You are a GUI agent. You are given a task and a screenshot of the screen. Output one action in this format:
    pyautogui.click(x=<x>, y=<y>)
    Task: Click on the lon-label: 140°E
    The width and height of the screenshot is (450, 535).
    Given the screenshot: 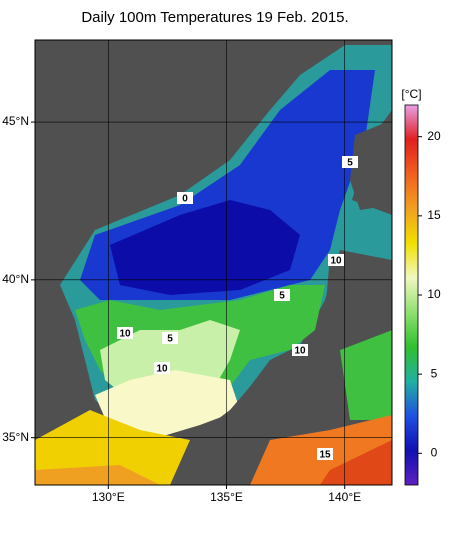 What is the action you would take?
    pyautogui.click(x=344, y=497)
    